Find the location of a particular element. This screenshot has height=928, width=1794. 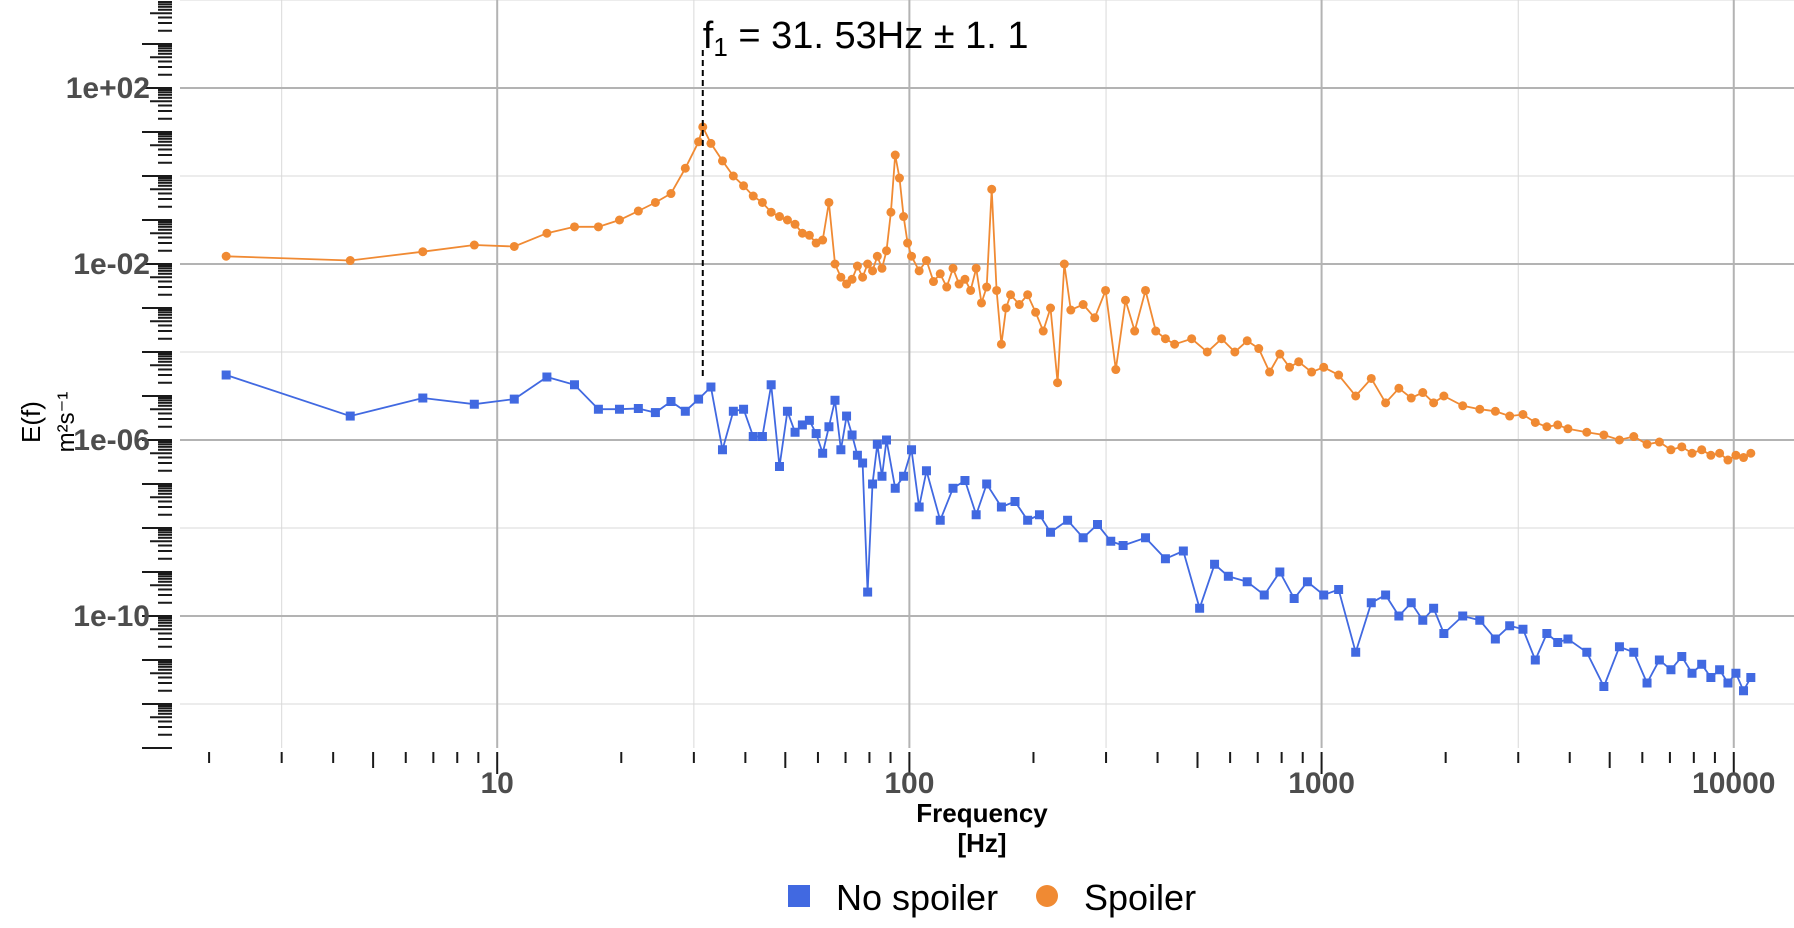

x-tick-label: 10 is located at coordinates (497, 783).